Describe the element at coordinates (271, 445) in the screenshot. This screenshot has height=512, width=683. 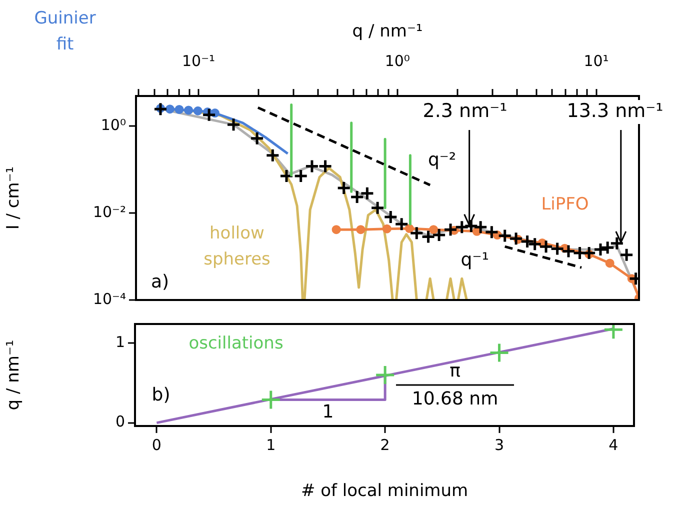
I see `x-tick-label: 1` at that location.